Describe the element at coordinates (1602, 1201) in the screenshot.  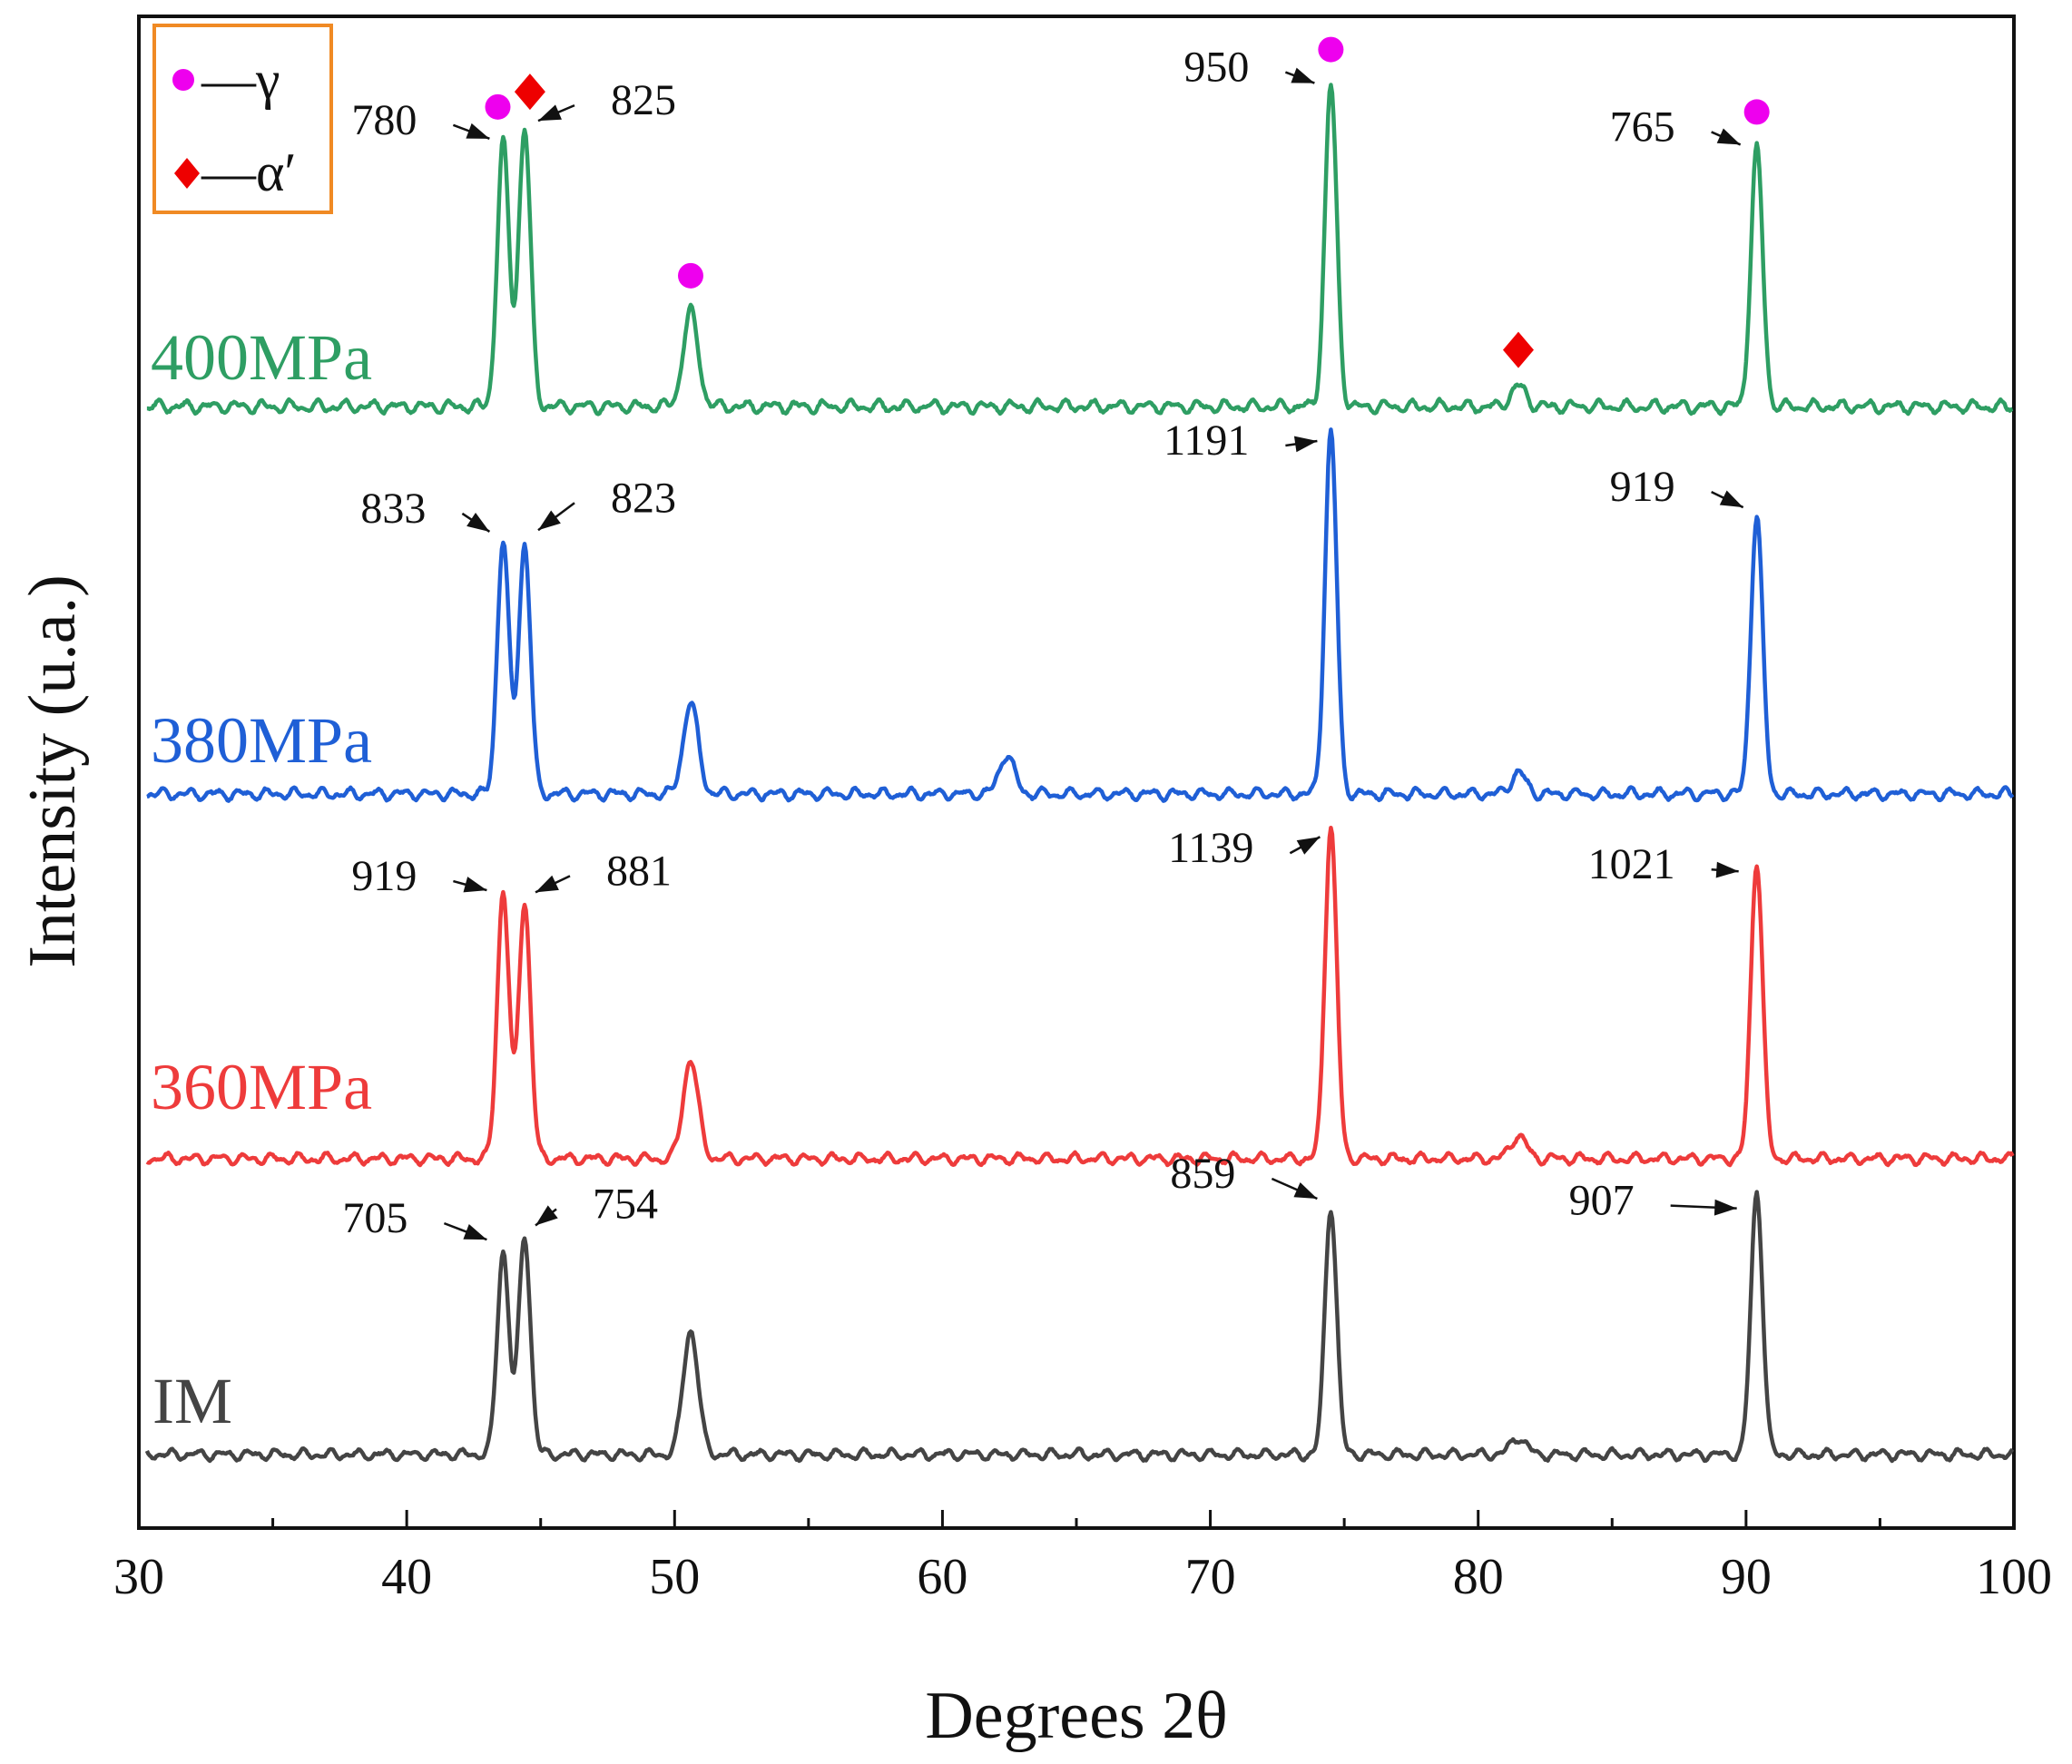
I see `peak-label: 907` at that location.